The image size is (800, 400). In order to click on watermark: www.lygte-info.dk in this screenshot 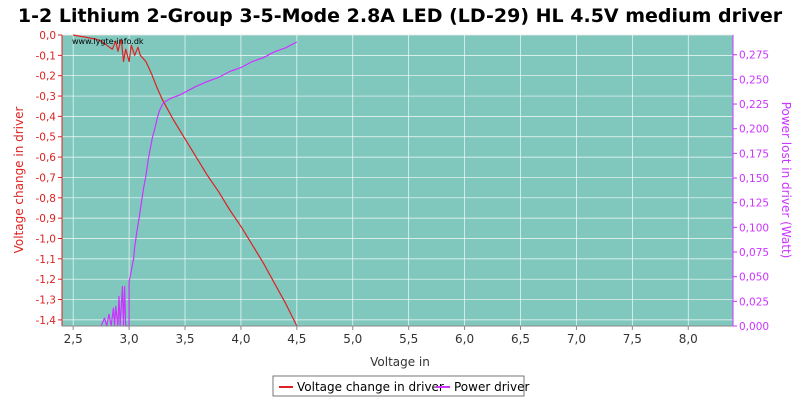, I will do `click(108, 41)`.